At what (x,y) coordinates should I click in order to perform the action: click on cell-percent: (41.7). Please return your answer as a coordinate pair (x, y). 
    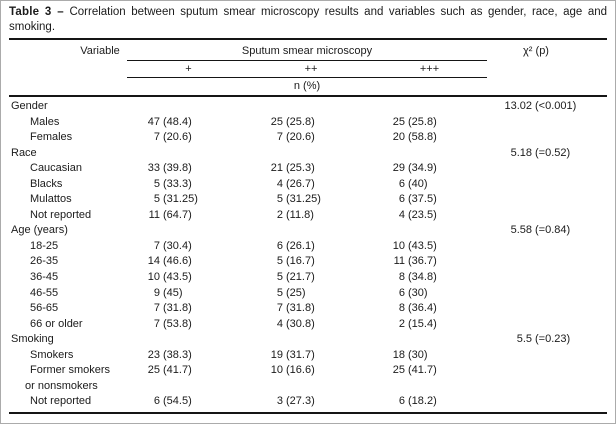
    Looking at the image, I should click on (177, 370).